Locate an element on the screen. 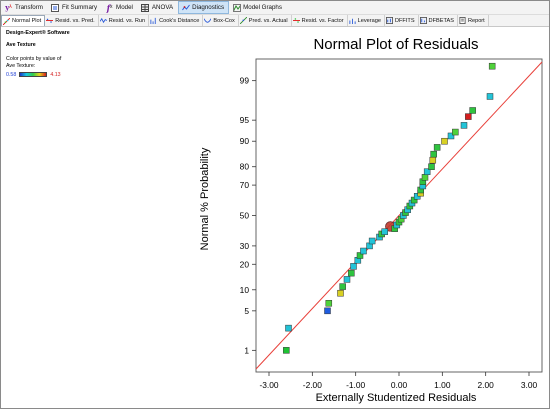  diagnostics-icon is located at coordinates (185, 7).